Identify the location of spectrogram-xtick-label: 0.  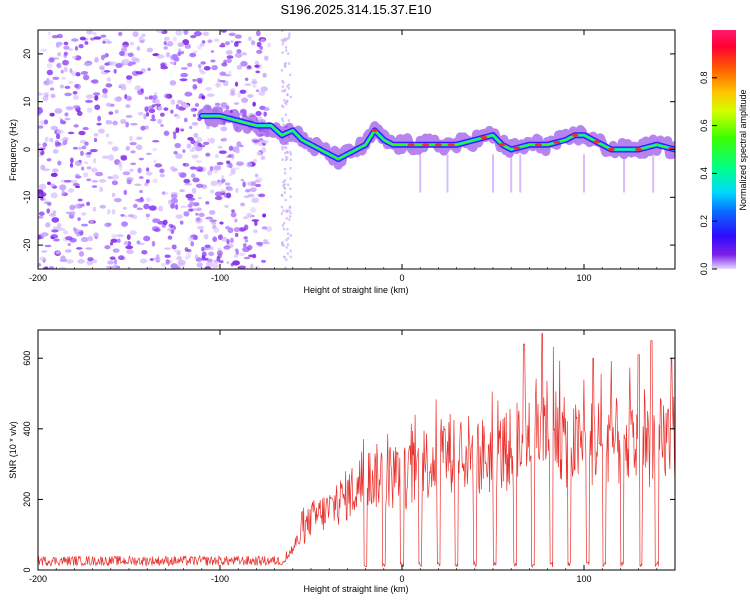
(401, 278).